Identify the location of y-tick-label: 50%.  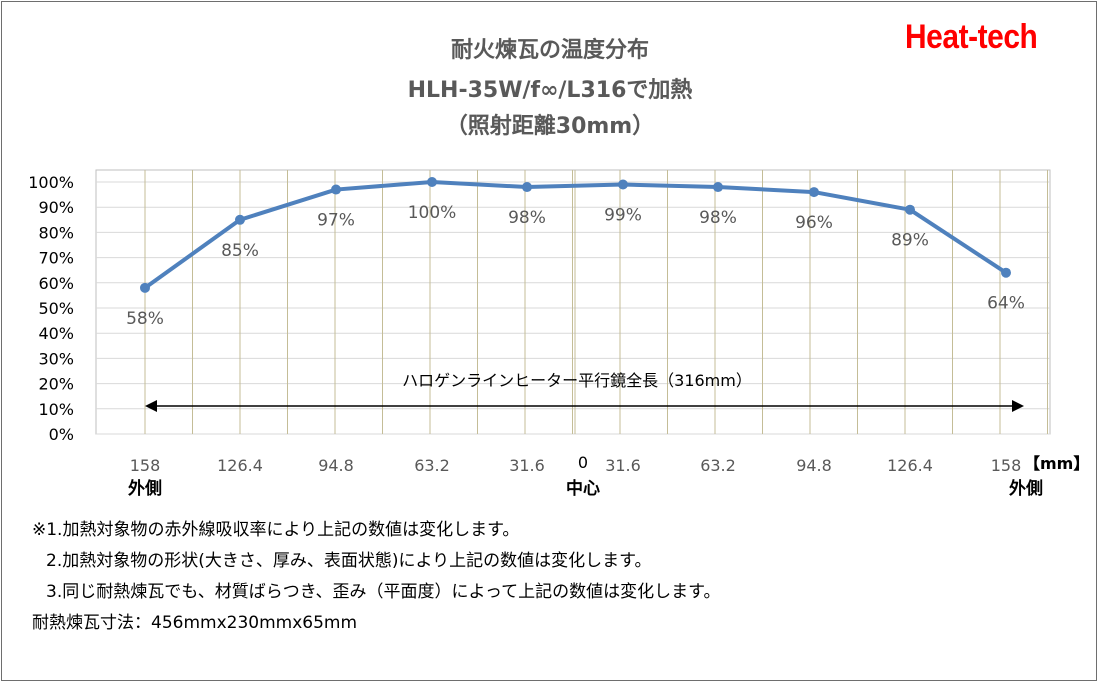
(56, 308).